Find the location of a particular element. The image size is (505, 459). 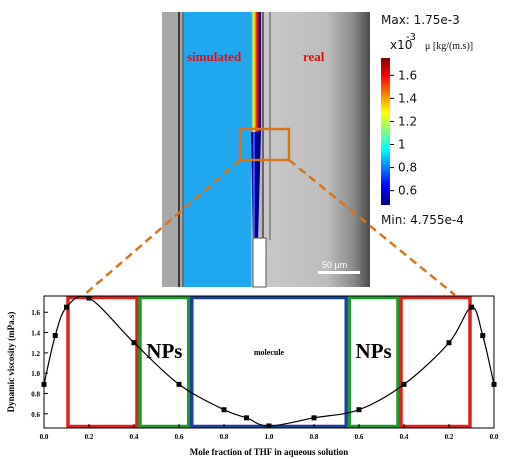

label-real: real is located at coordinates (314, 56).